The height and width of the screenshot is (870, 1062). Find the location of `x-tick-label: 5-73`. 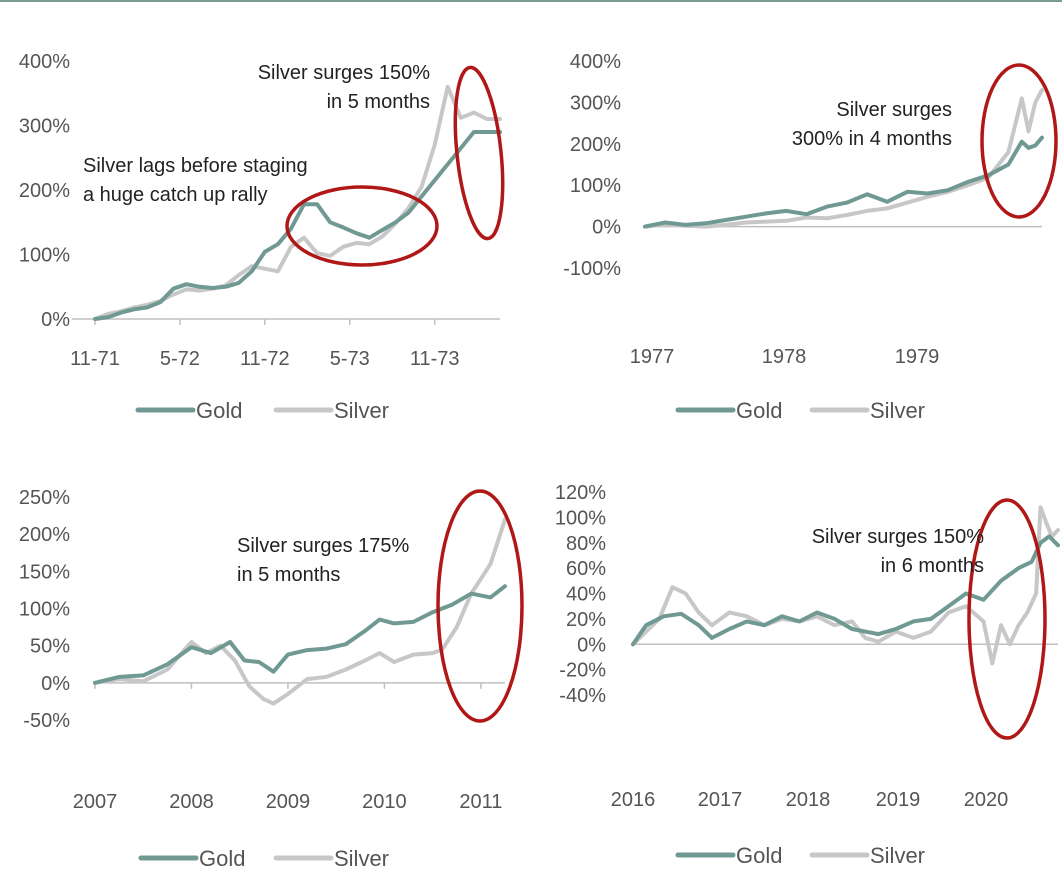

x-tick-label: 5-73 is located at coordinates (350, 359).